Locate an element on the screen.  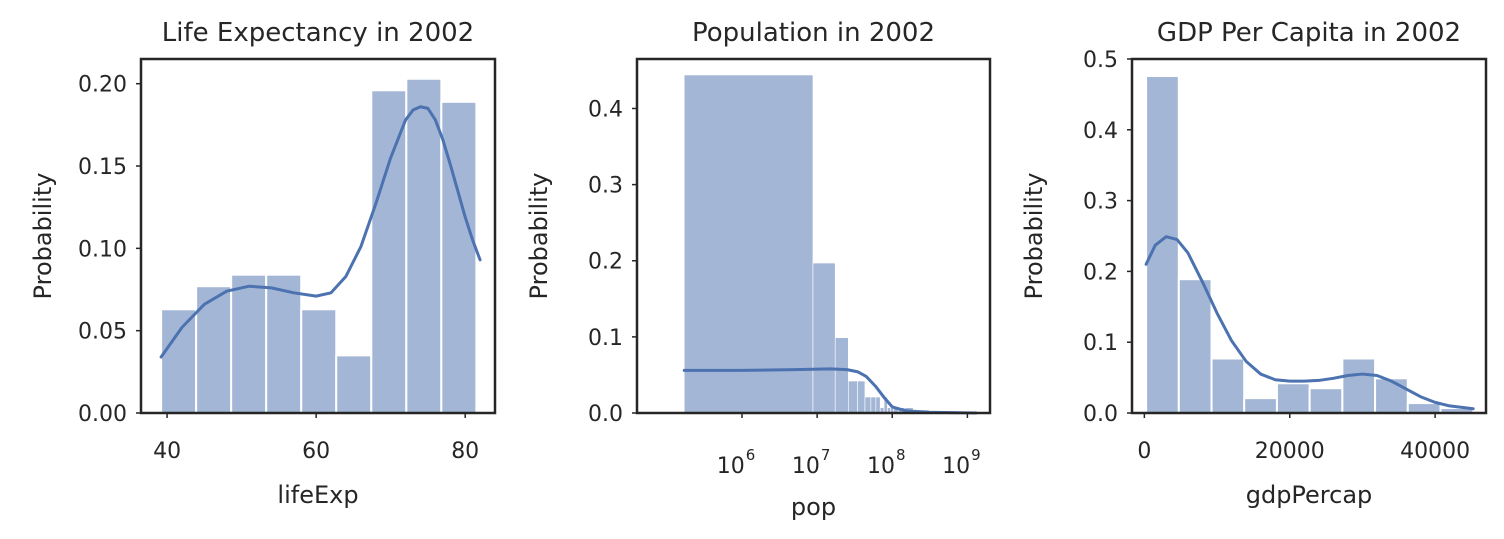
y-tick-label: 0.5 is located at coordinates (1100, 60).